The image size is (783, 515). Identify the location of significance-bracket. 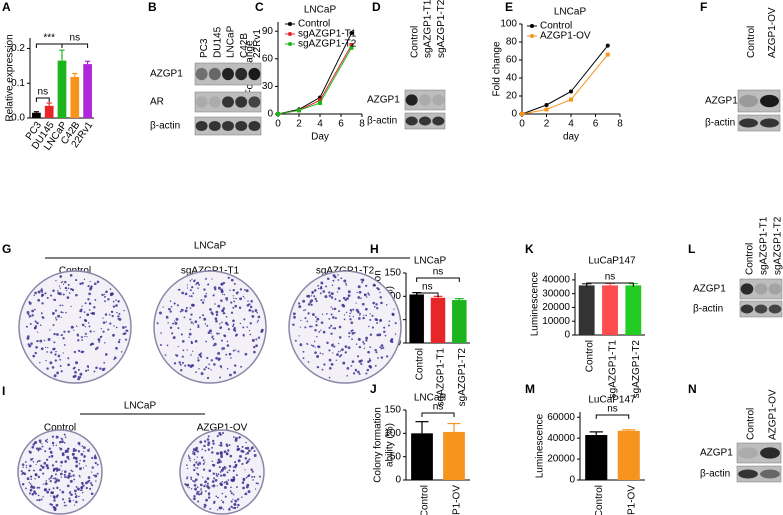
(438, 414).